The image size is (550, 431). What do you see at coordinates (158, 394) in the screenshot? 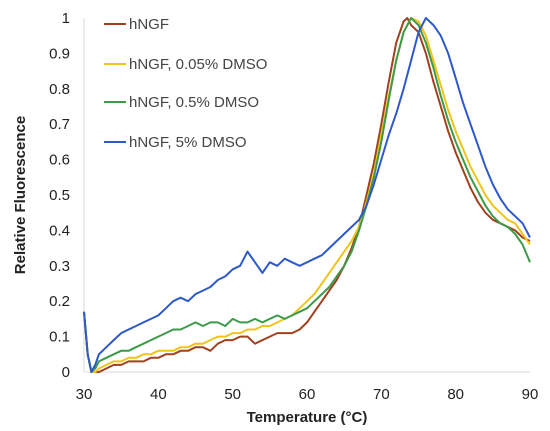
I see `x-tick-label: 40` at bounding box center [158, 394].